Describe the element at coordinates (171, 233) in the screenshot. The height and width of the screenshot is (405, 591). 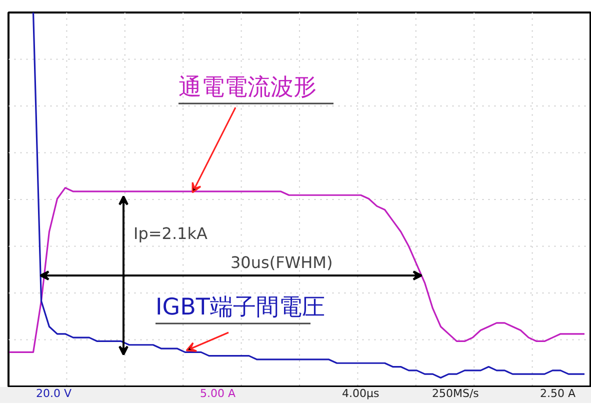
I see `annotation: Ip=2.1kA` at that location.